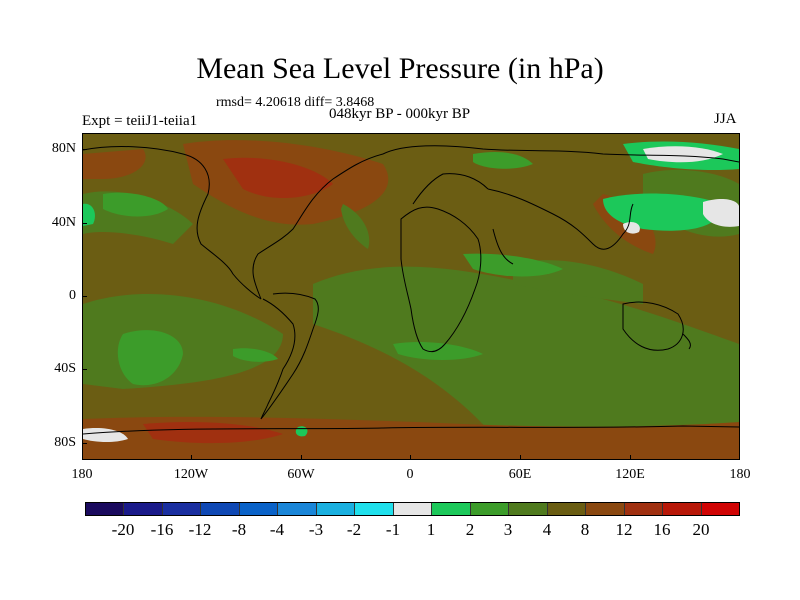  I want to click on lat-label: 80S, so click(65, 442).